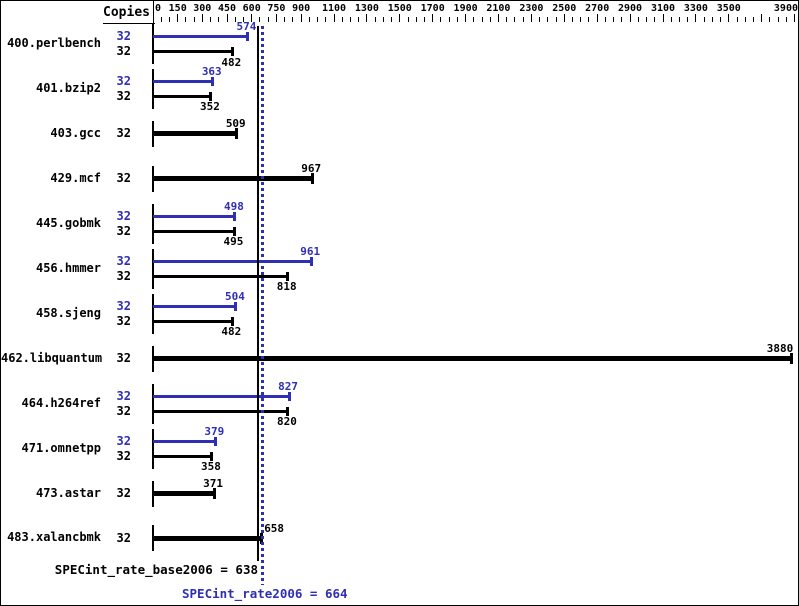 The image size is (799, 606). I want to click on bar-single-403.gcc, so click(195, 134).